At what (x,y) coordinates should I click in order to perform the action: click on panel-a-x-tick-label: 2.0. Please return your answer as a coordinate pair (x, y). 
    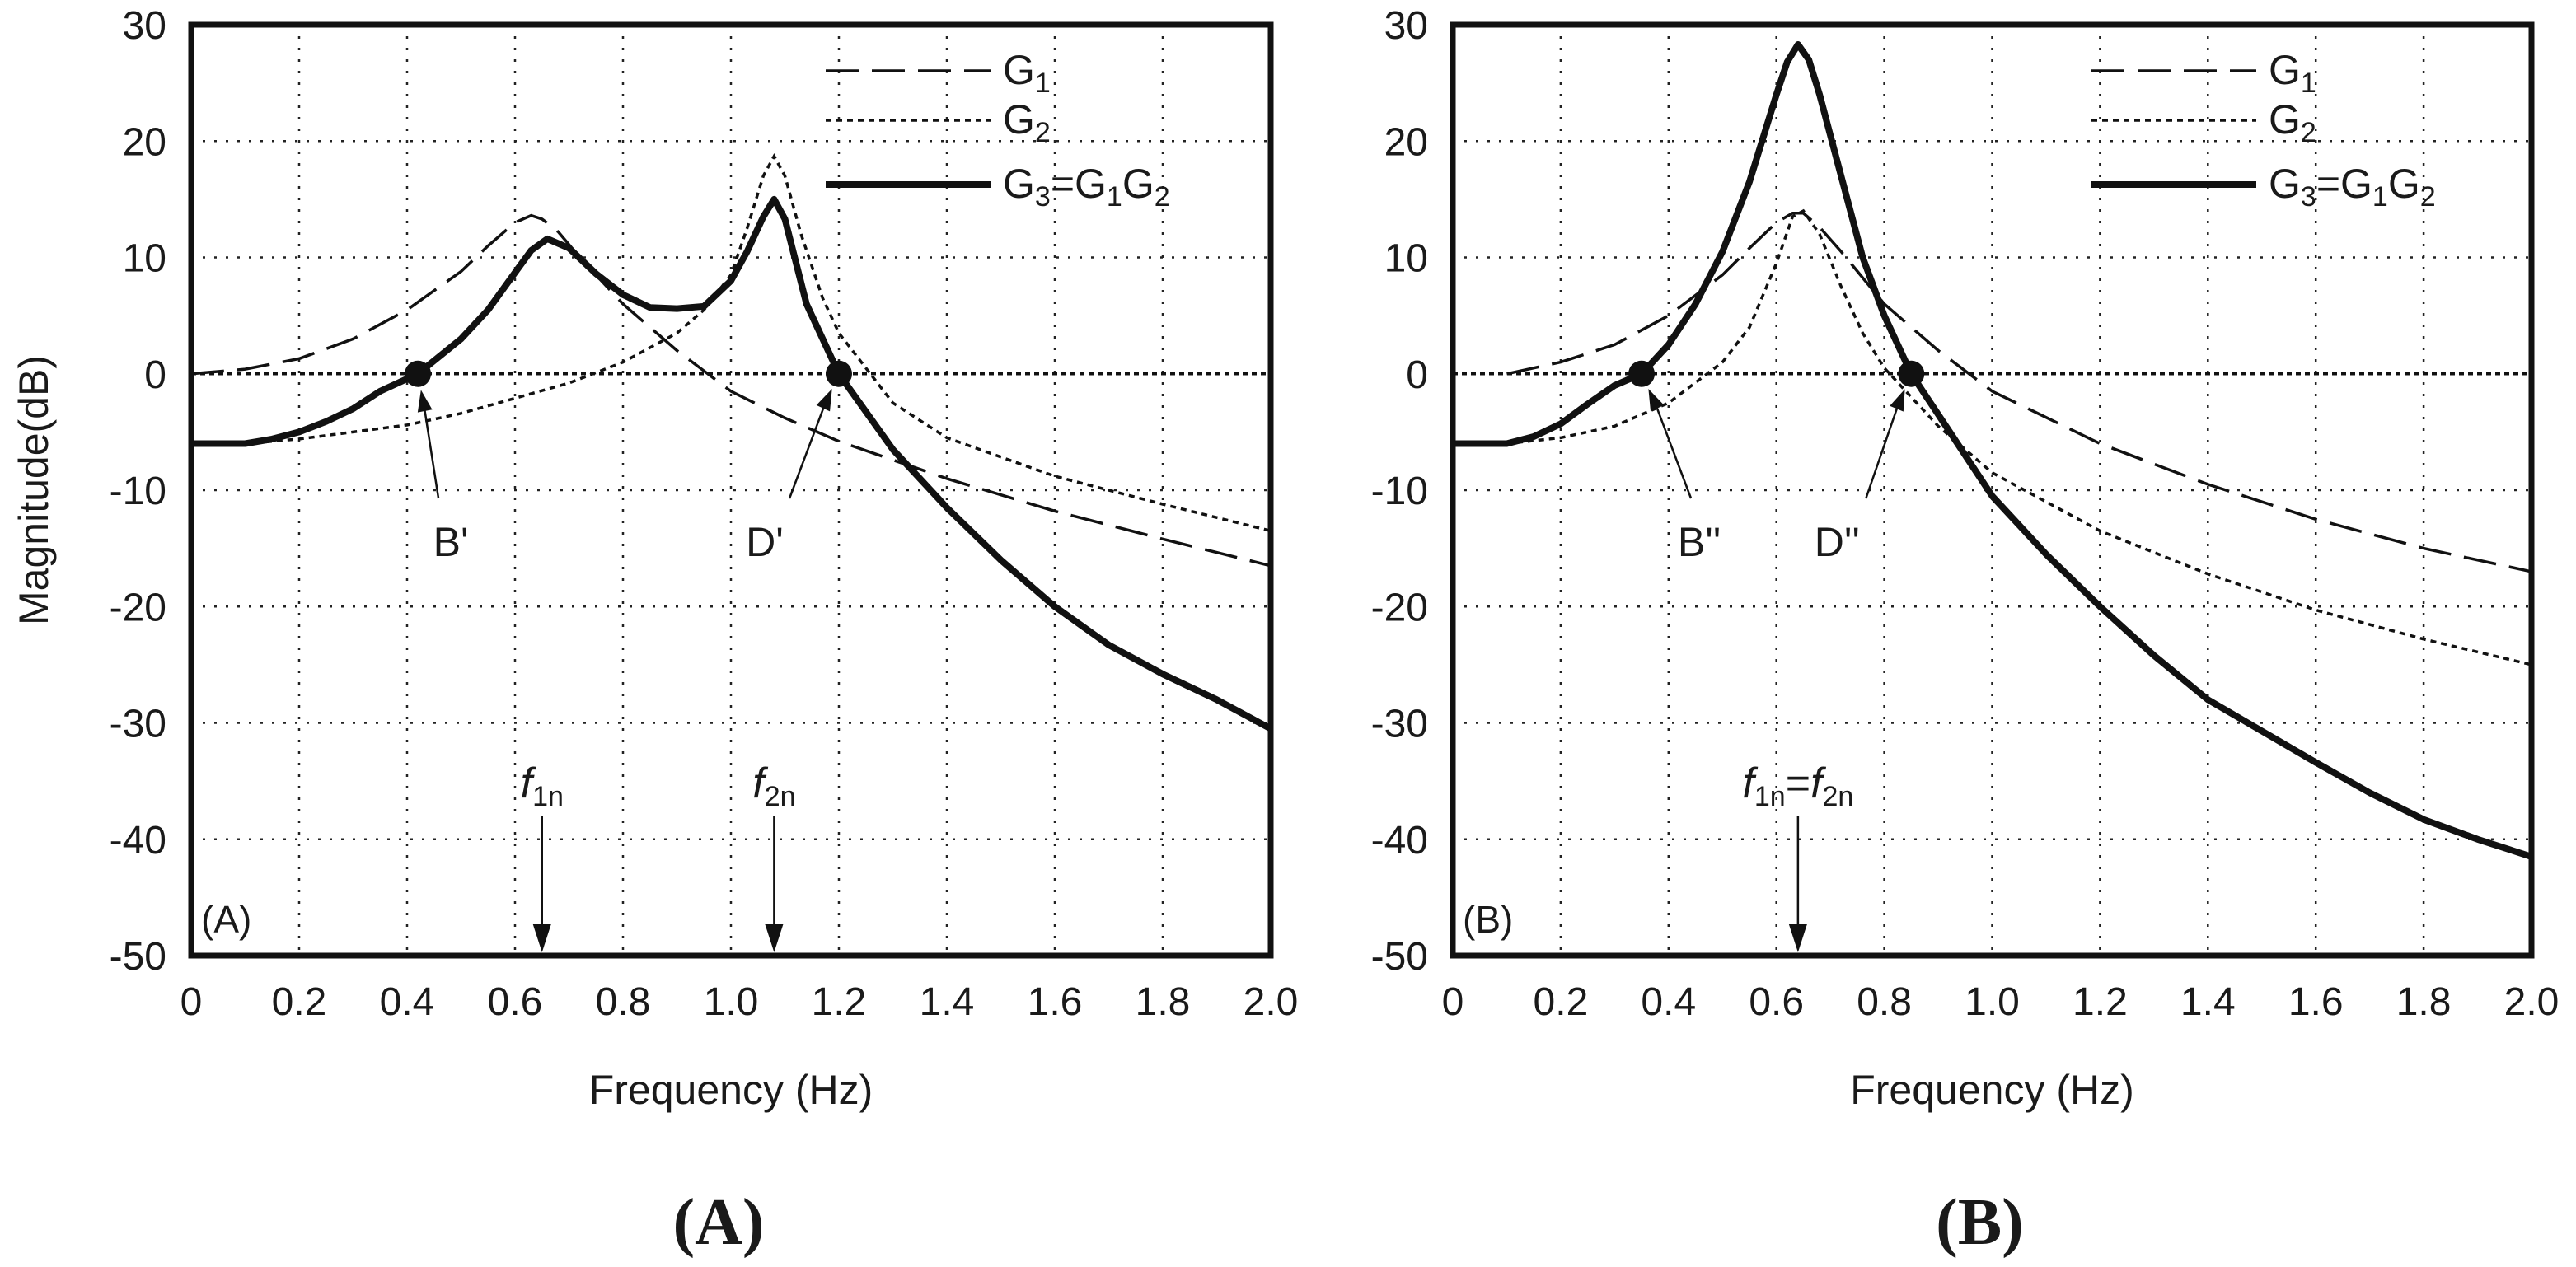
    Looking at the image, I should click on (1271, 1002).